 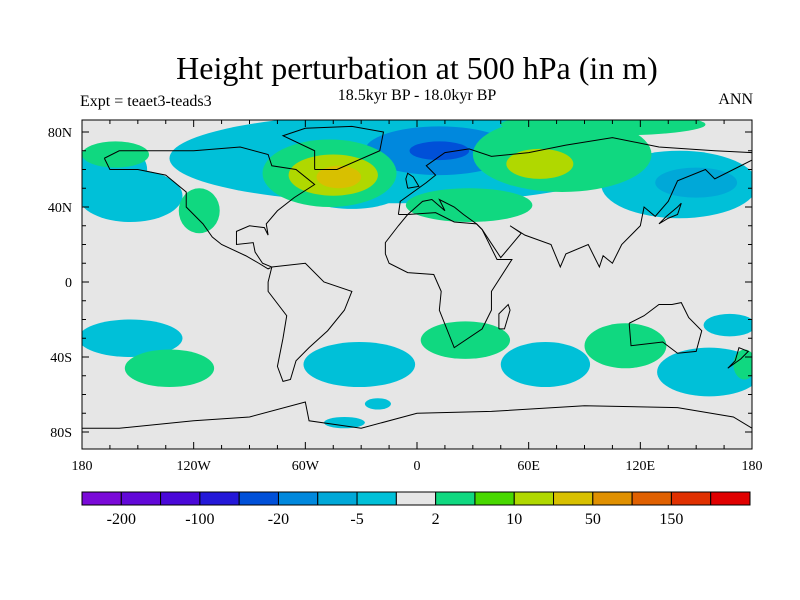 What do you see at coordinates (417, 95) in the screenshot?
I see `chart-subtitle: 18.5kyr BP - 18.0kyr BP` at bounding box center [417, 95].